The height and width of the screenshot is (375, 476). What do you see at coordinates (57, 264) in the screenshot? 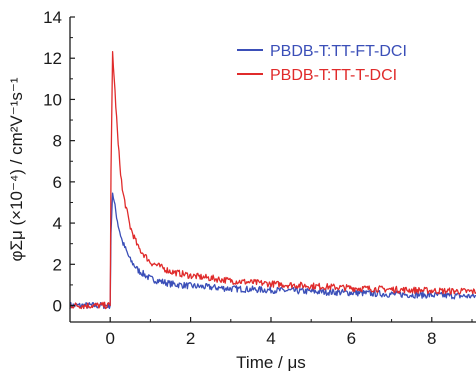
I see `y-tick-label: 2` at bounding box center [57, 264].